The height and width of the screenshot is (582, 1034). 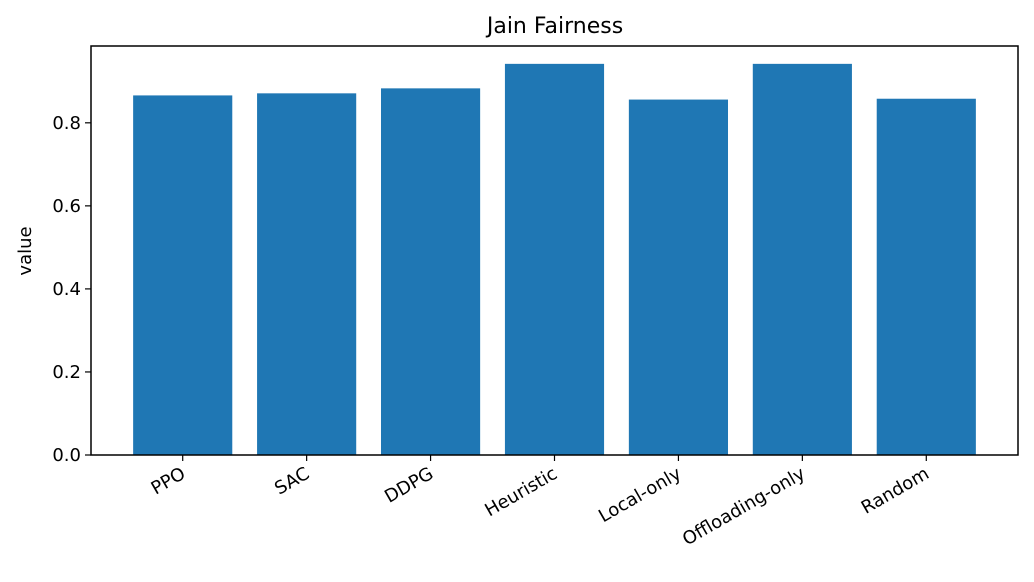 I want to click on x-tick-label: Offloading-only, so click(x=744, y=506).